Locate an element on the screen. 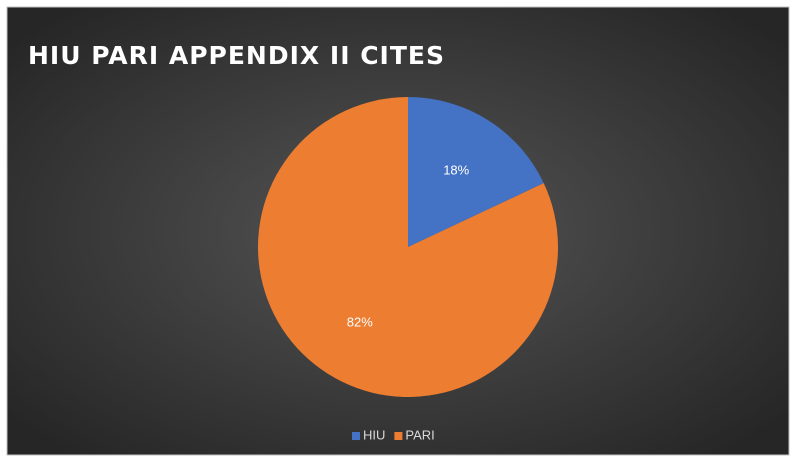 The image size is (796, 462). chart-title: HIU PARI APPENDIX II CITES is located at coordinates (236, 55).